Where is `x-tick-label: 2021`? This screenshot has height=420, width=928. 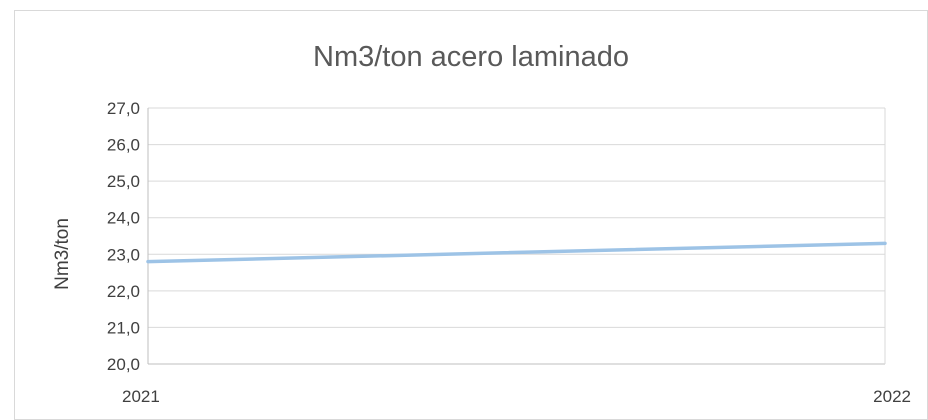 x-tick-label: 2021 is located at coordinates (141, 396).